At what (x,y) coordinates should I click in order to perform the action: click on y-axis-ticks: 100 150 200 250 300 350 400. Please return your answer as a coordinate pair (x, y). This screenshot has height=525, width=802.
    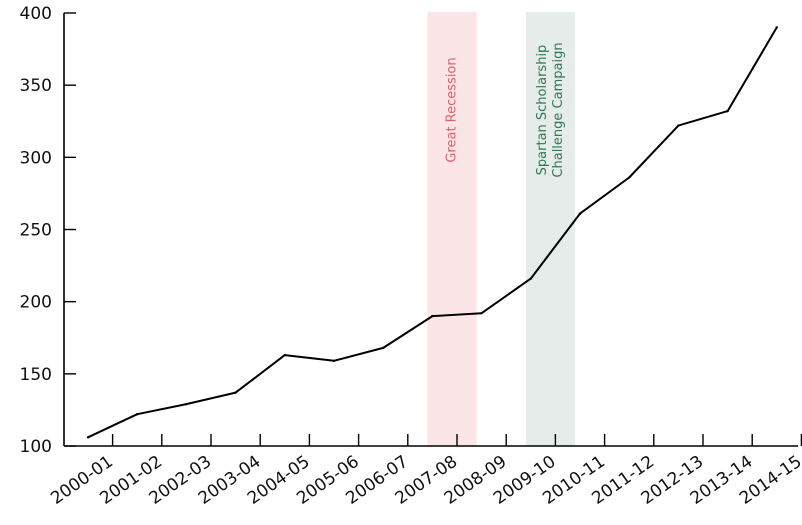
    Looking at the image, I should click on (48, 230).